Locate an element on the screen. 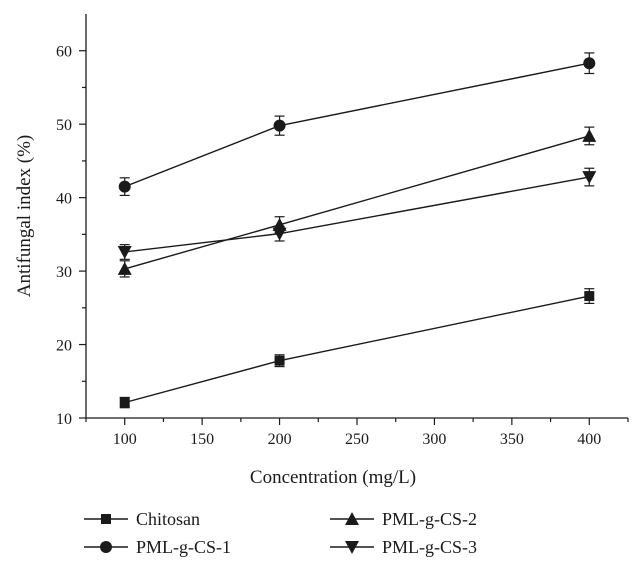 This screenshot has height=573, width=643. legend-item: PML-g-CS-2 is located at coordinates (403, 519).